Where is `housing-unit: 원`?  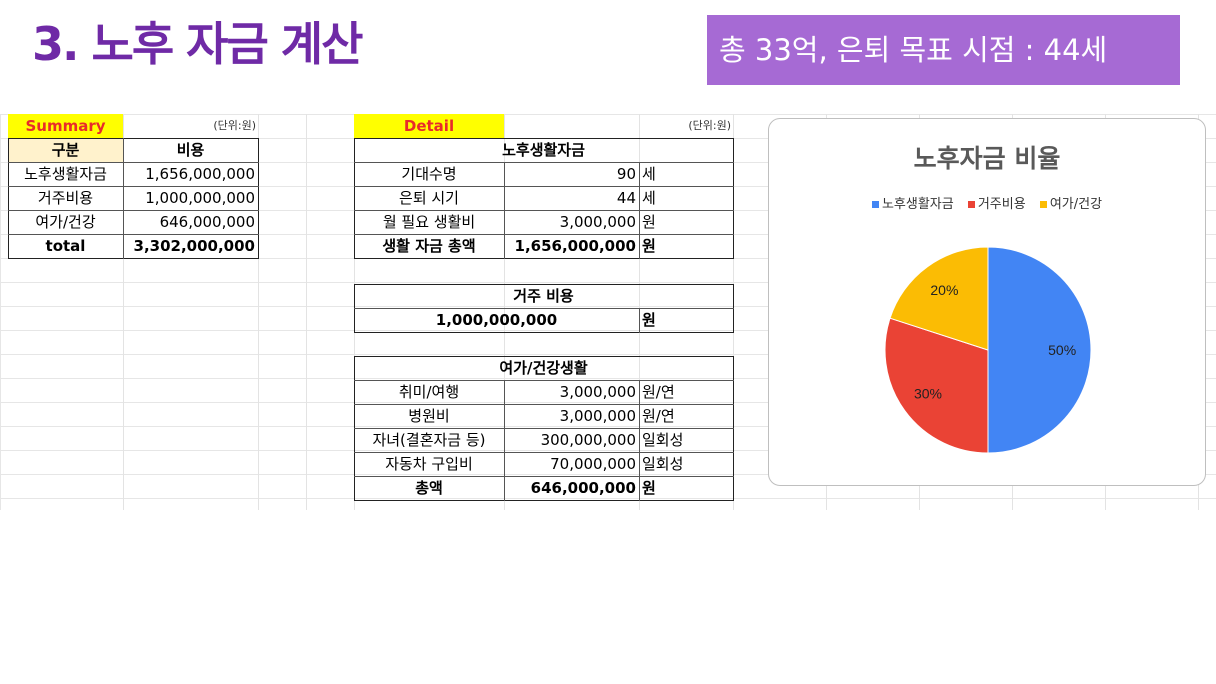 housing-unit: 원 is located at coordinates (649, 320).